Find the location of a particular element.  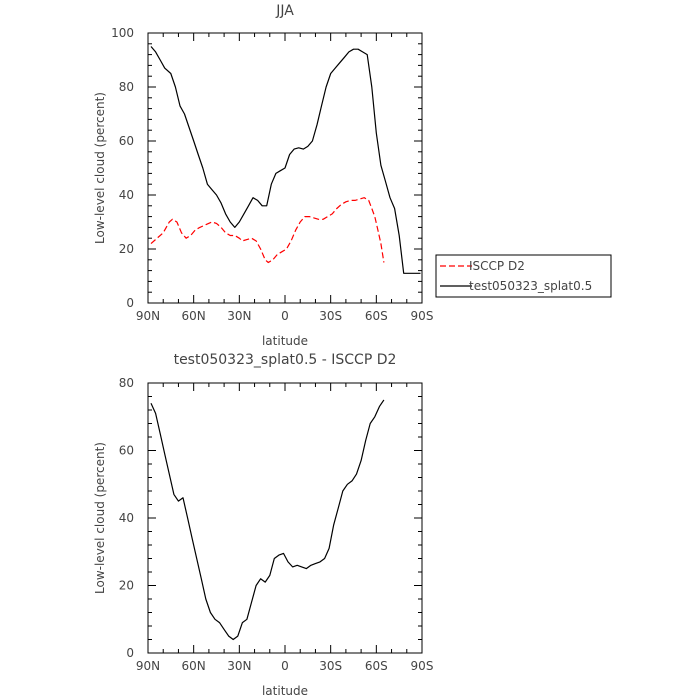

y-tick-label: 100 is located at coordinates (122, 33).